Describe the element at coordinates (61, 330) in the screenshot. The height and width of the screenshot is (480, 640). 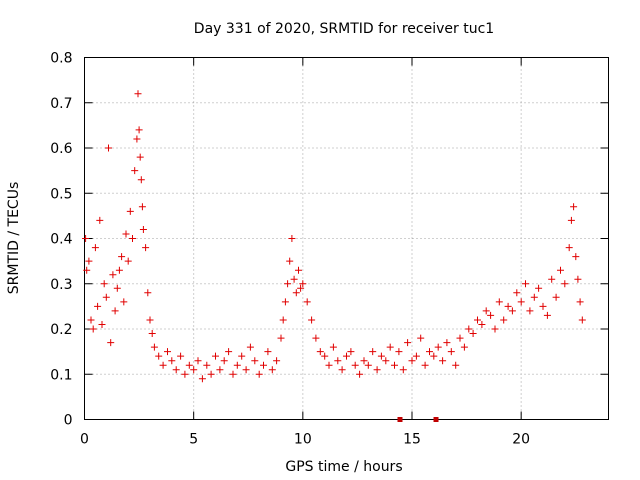
I see `y-tick-label: 0.2` at that location.